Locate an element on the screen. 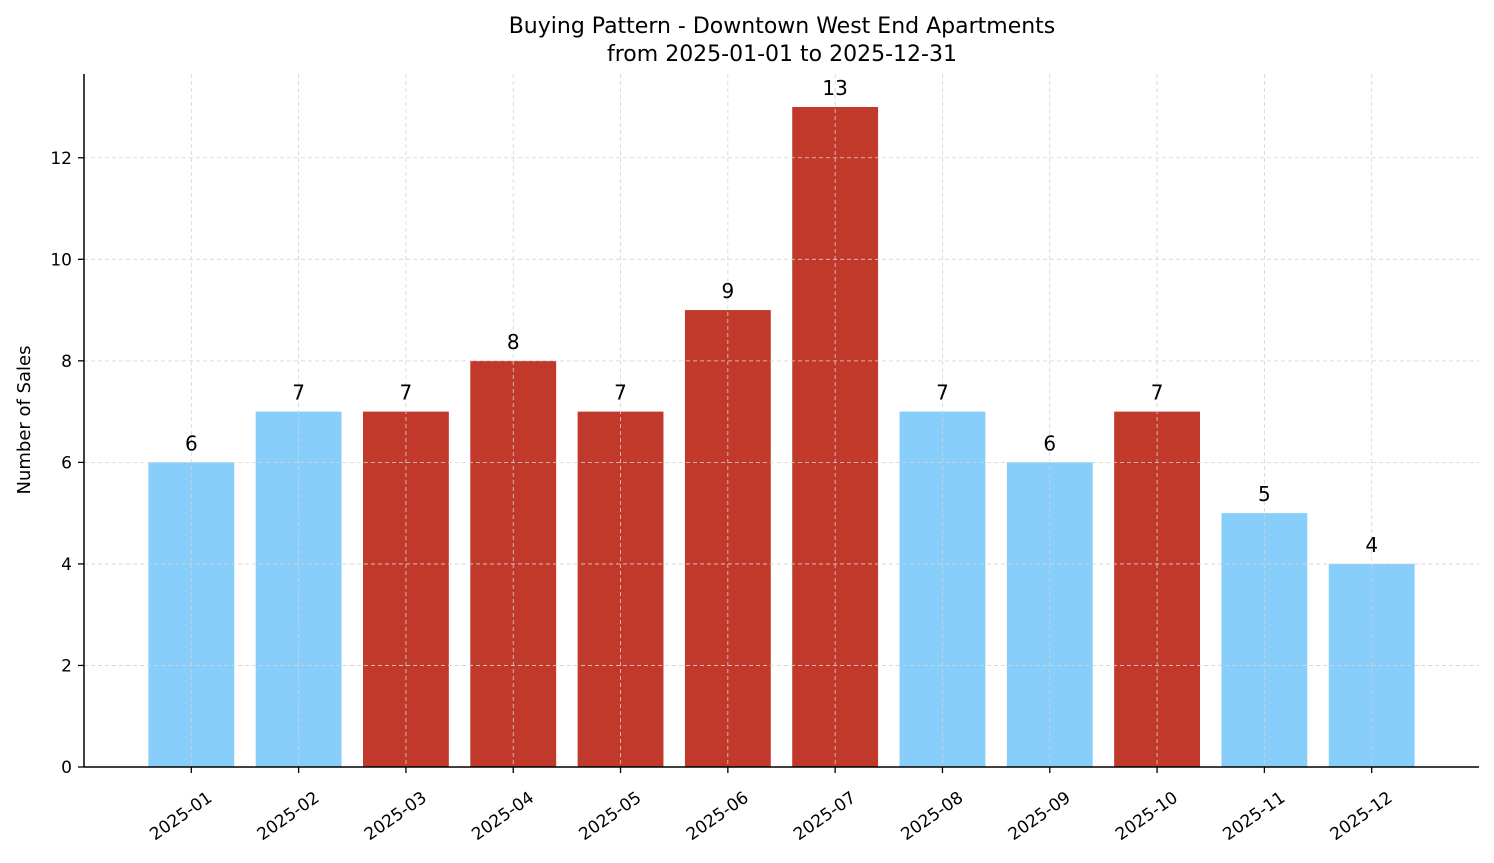 This screenshot has height=863, width=1494. chart-subtitle: from 2025-01-01 to 2025-12-31 is located at coordinates (782, 54).